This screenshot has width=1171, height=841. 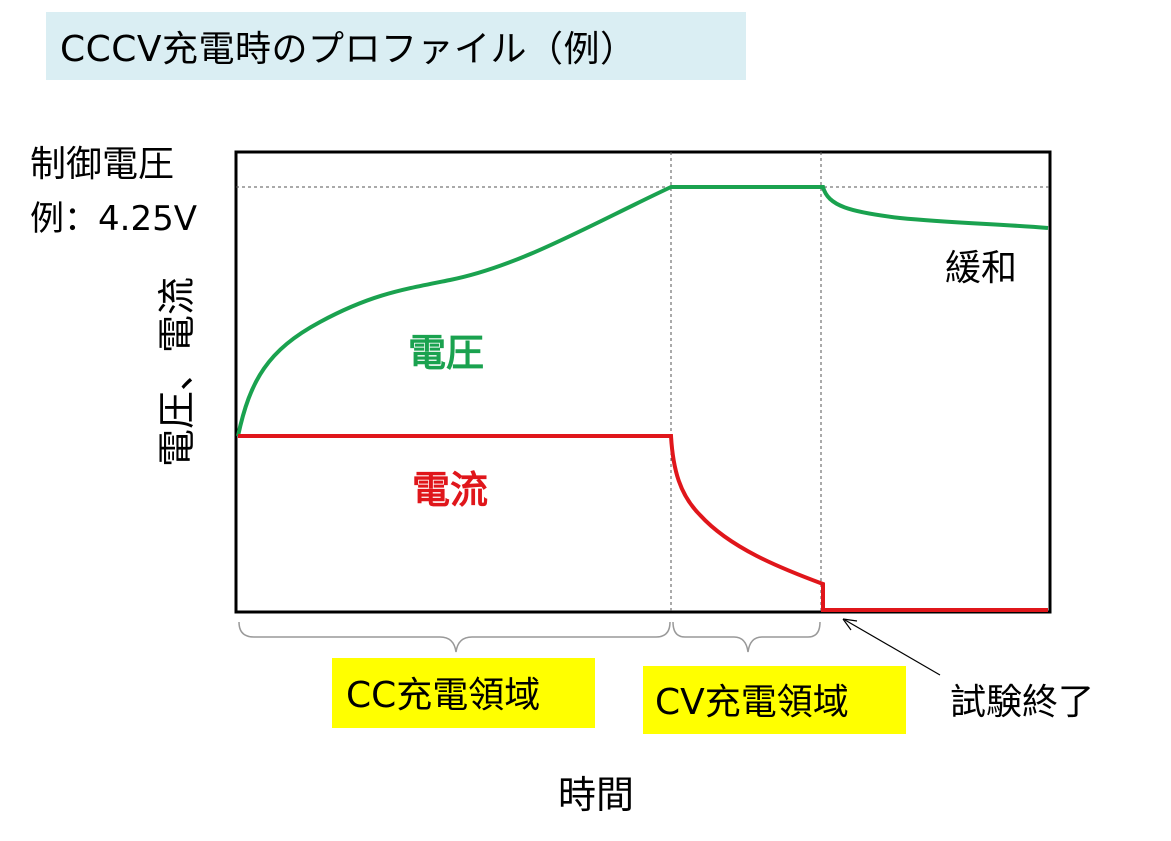 I want to click on y-axis-label: 電圧、電流, so click(x=177, y=372).